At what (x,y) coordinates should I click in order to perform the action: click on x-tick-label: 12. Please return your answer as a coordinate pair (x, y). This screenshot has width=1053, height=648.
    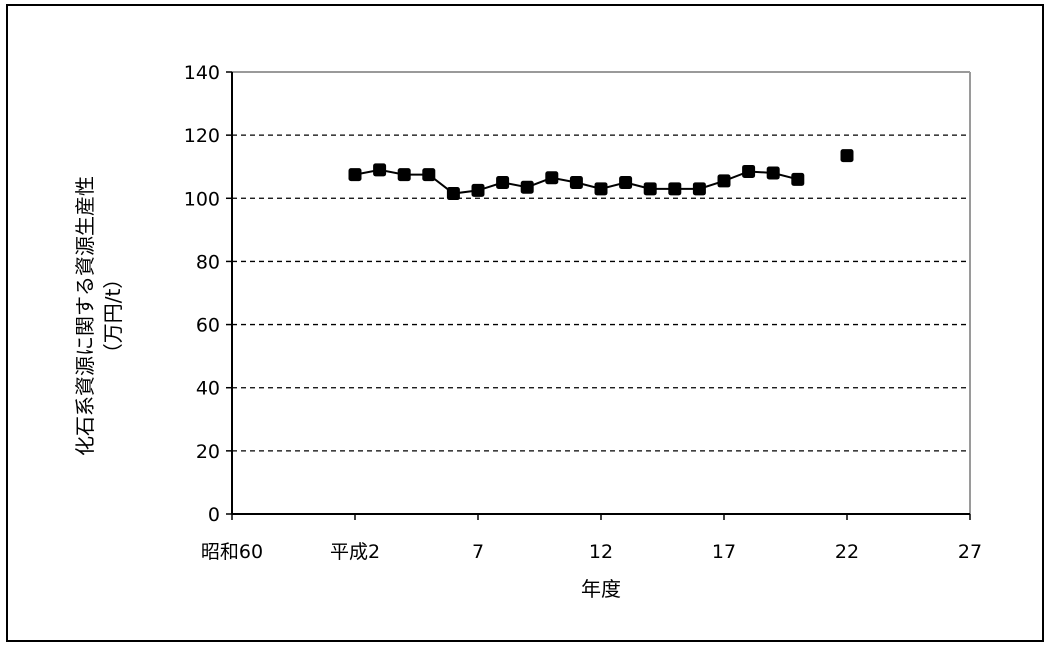
    Looking at the image, I should click on (601, 552).